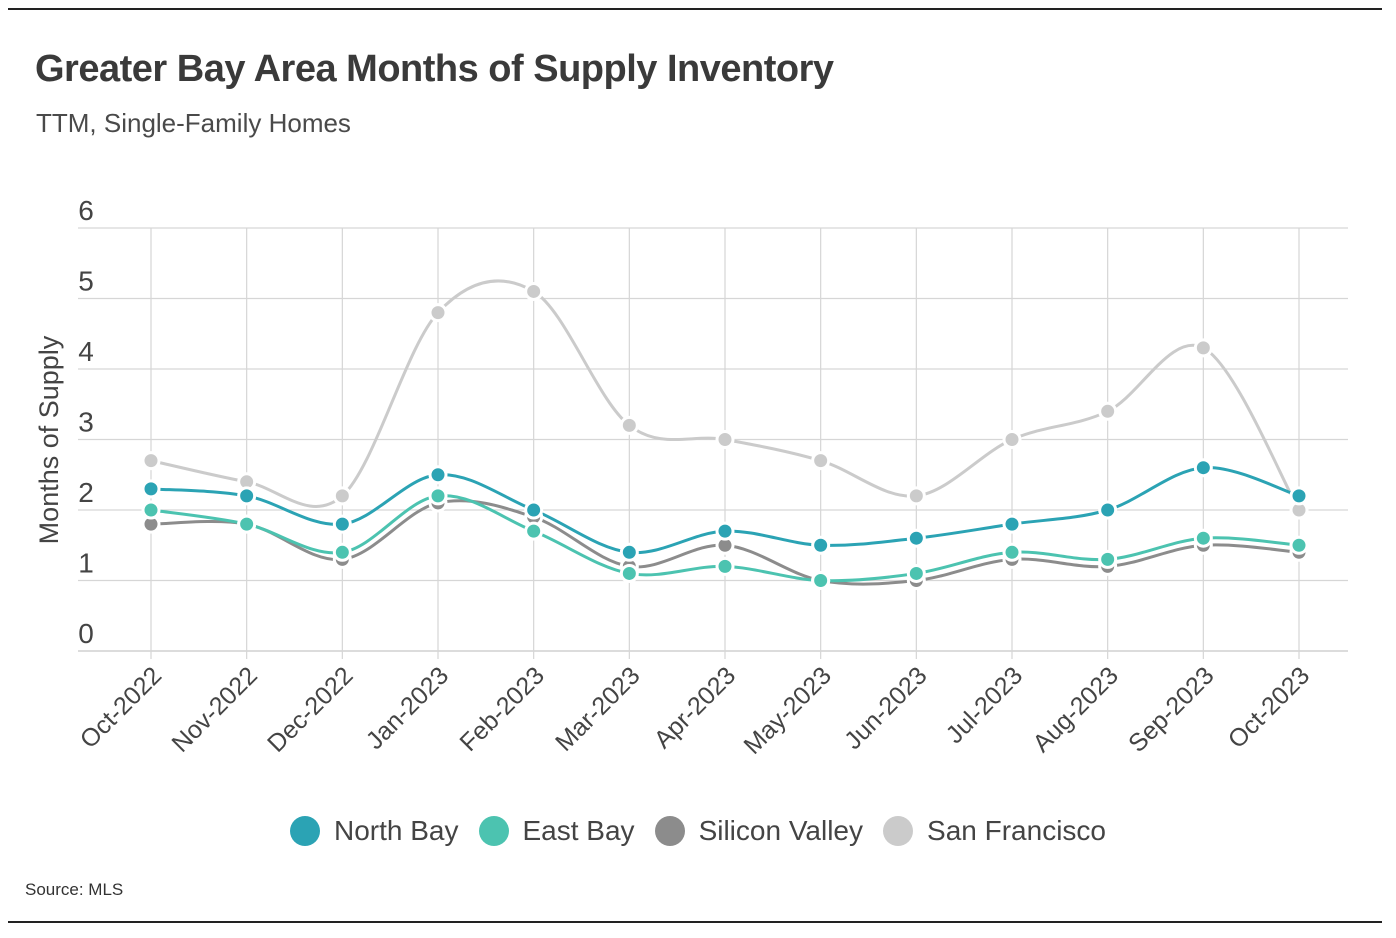  Describe the element at coordinates (1016, 830) in the screenshot. I see `legend-label: San Francisco` at that location.